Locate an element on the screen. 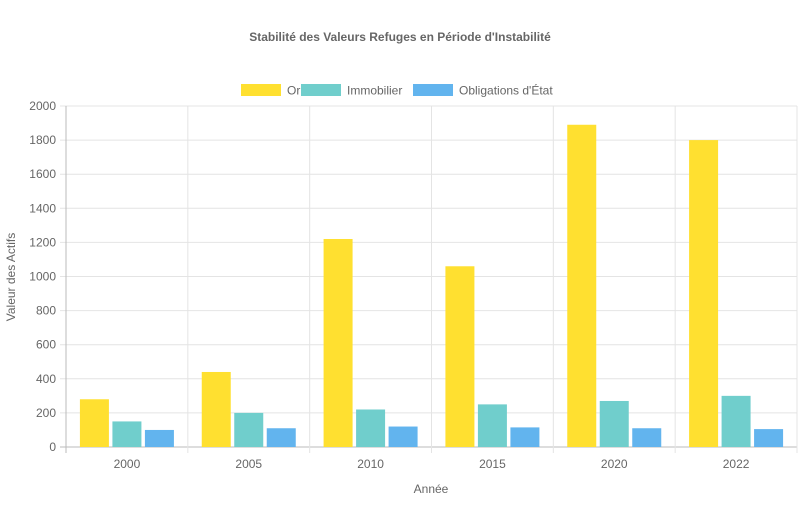  bar-obligations-d-tat-2000 is located at coordinates (159, 438).